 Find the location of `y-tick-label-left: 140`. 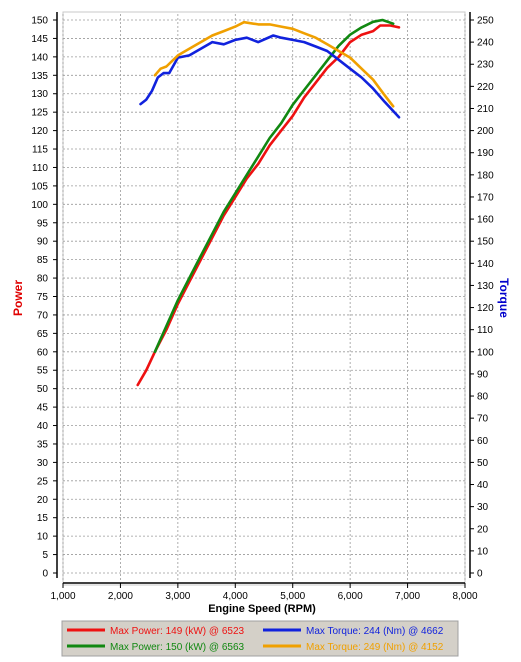

y-tick-label-left: 140 is located at coordinates (39, 57).